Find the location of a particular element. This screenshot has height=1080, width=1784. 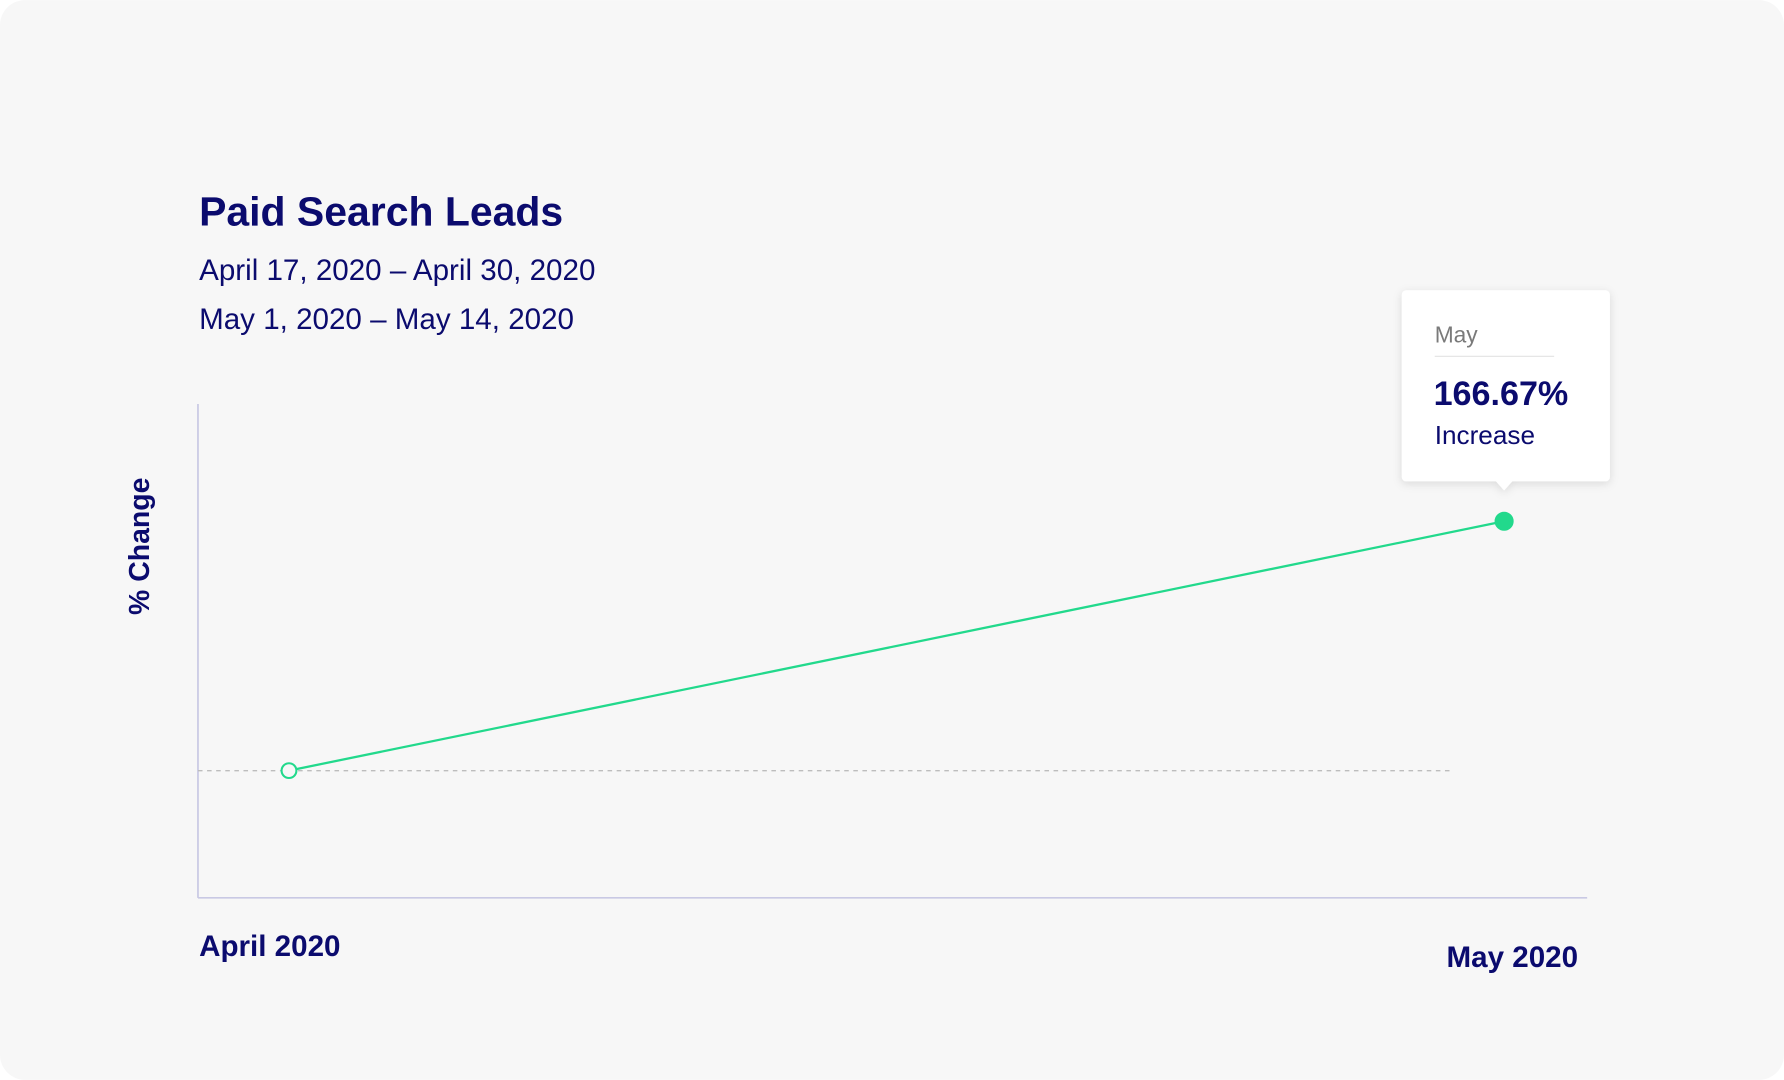

y-axis-label: % Change is located at coordinates (140, 546).